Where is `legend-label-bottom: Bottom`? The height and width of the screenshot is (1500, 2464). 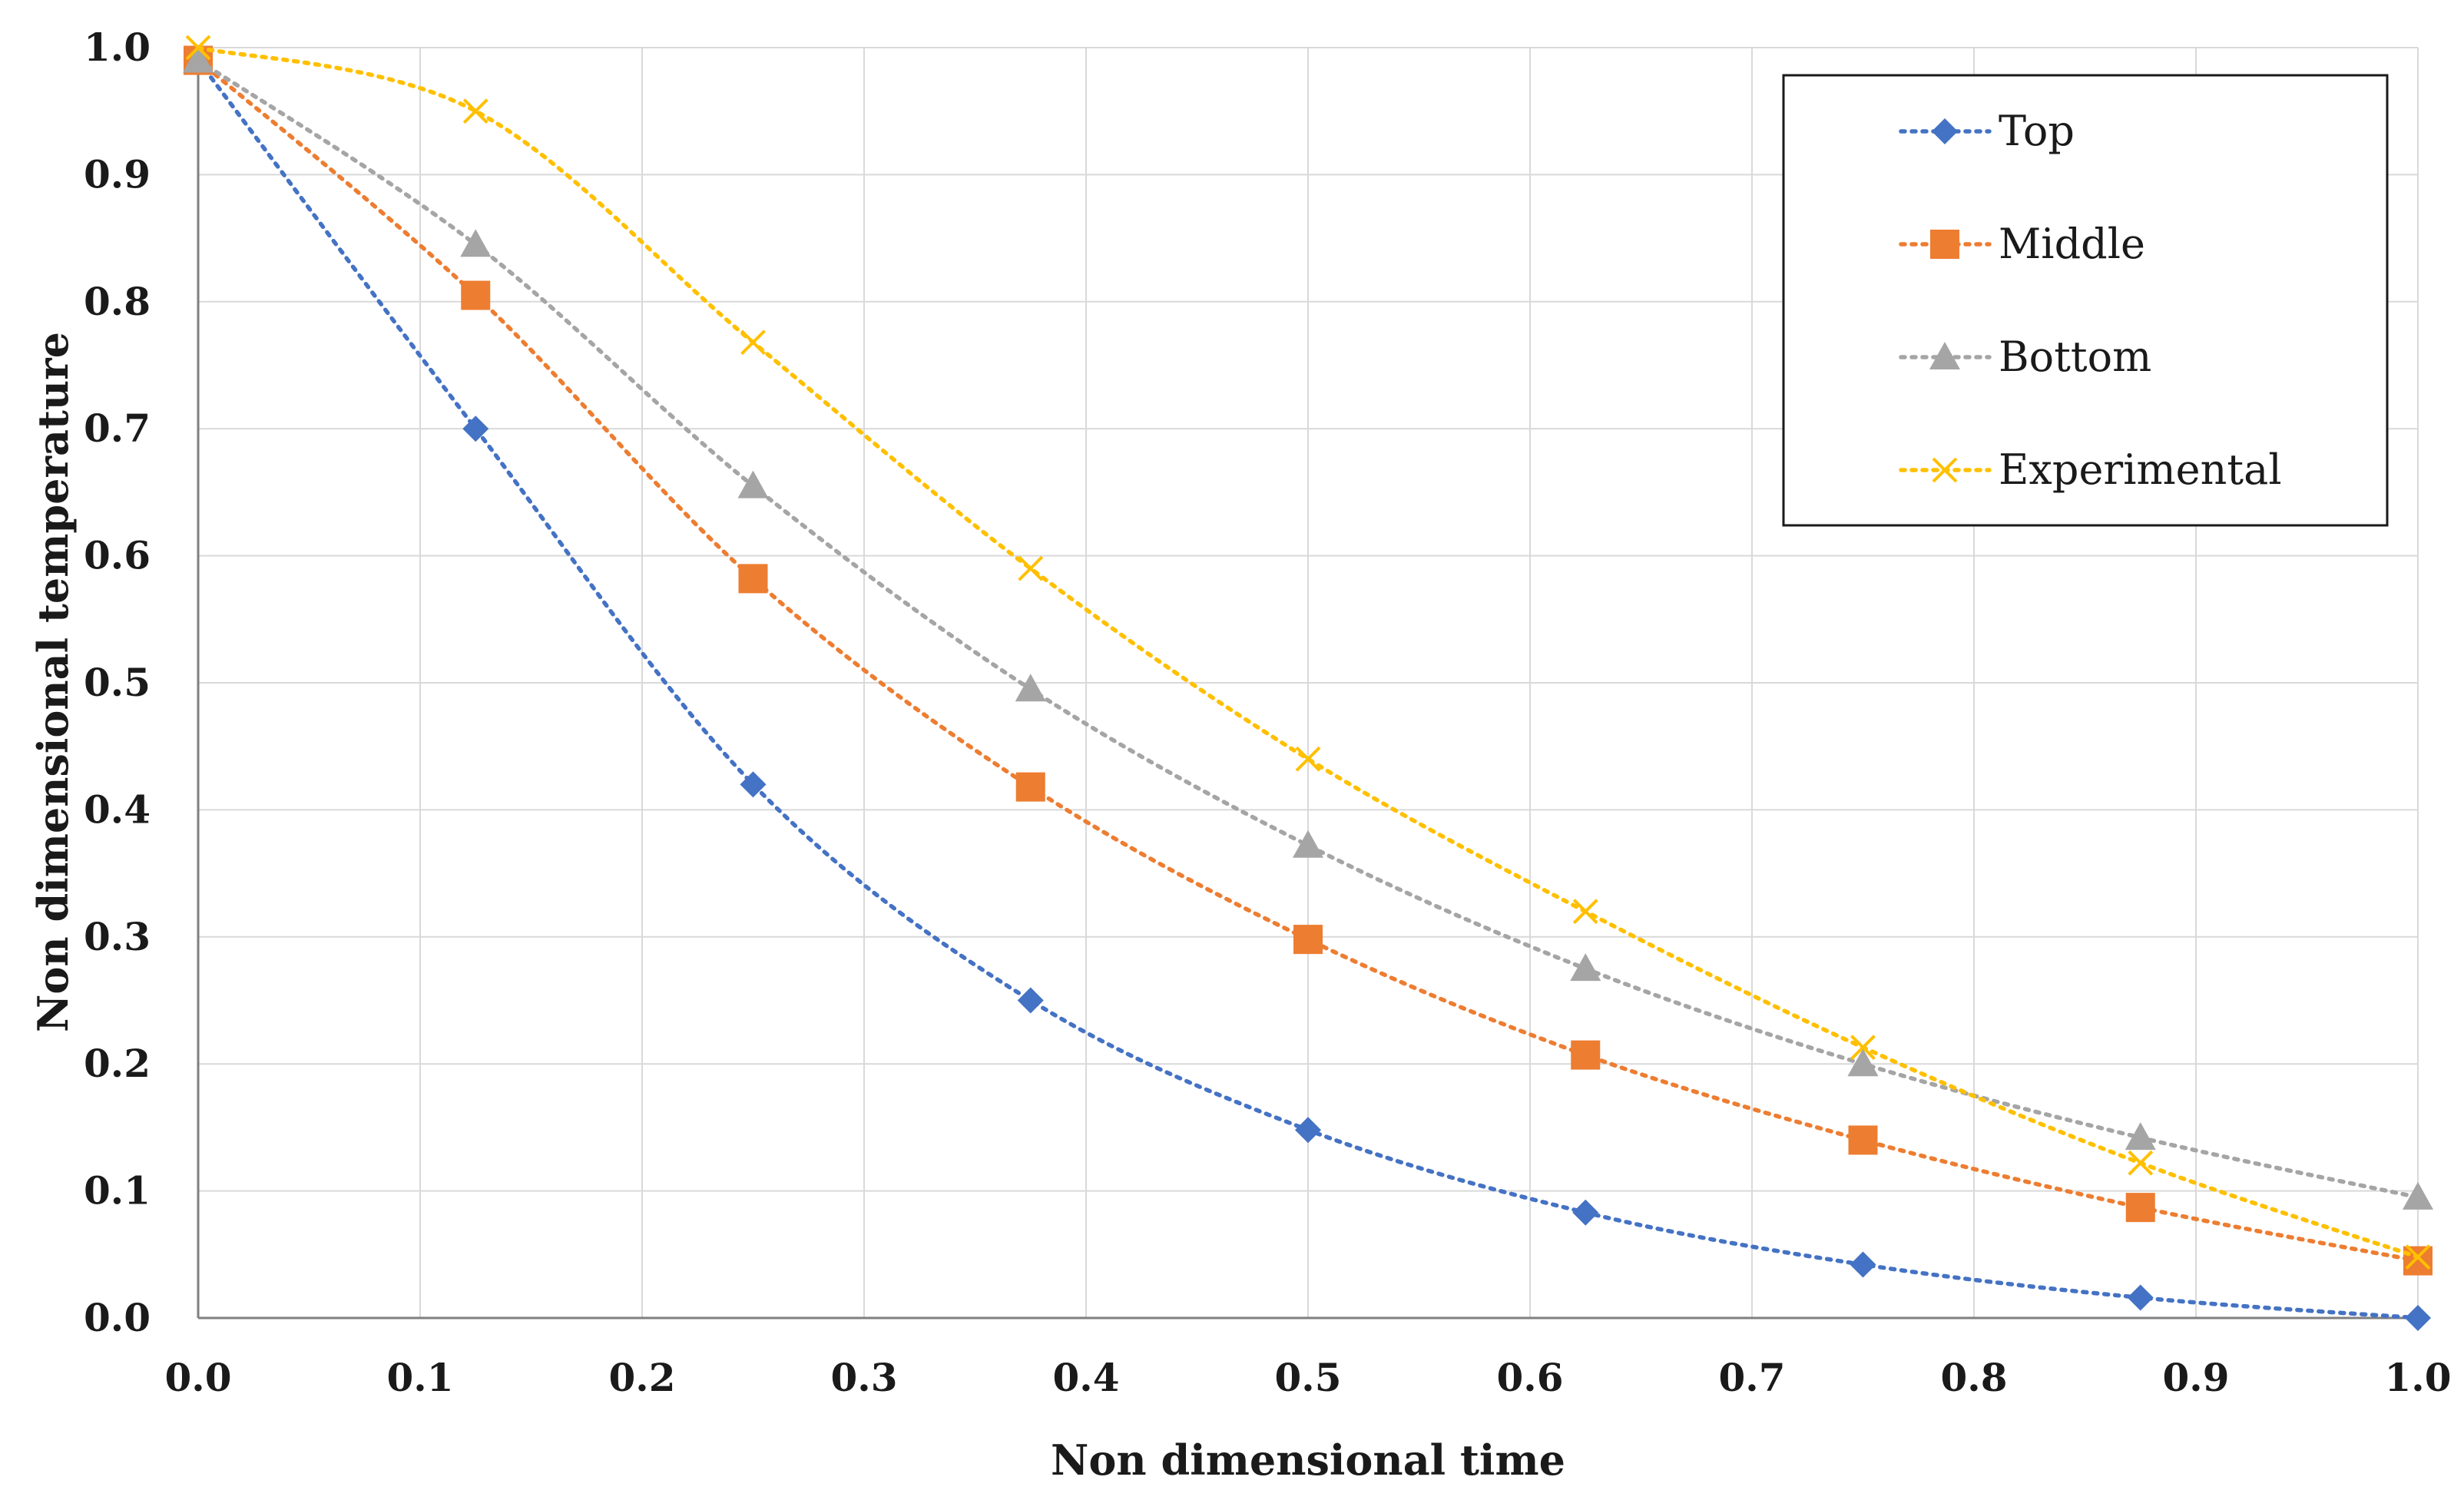 legend-label-bottom: Bottom is located at coordinates (2075, 357).